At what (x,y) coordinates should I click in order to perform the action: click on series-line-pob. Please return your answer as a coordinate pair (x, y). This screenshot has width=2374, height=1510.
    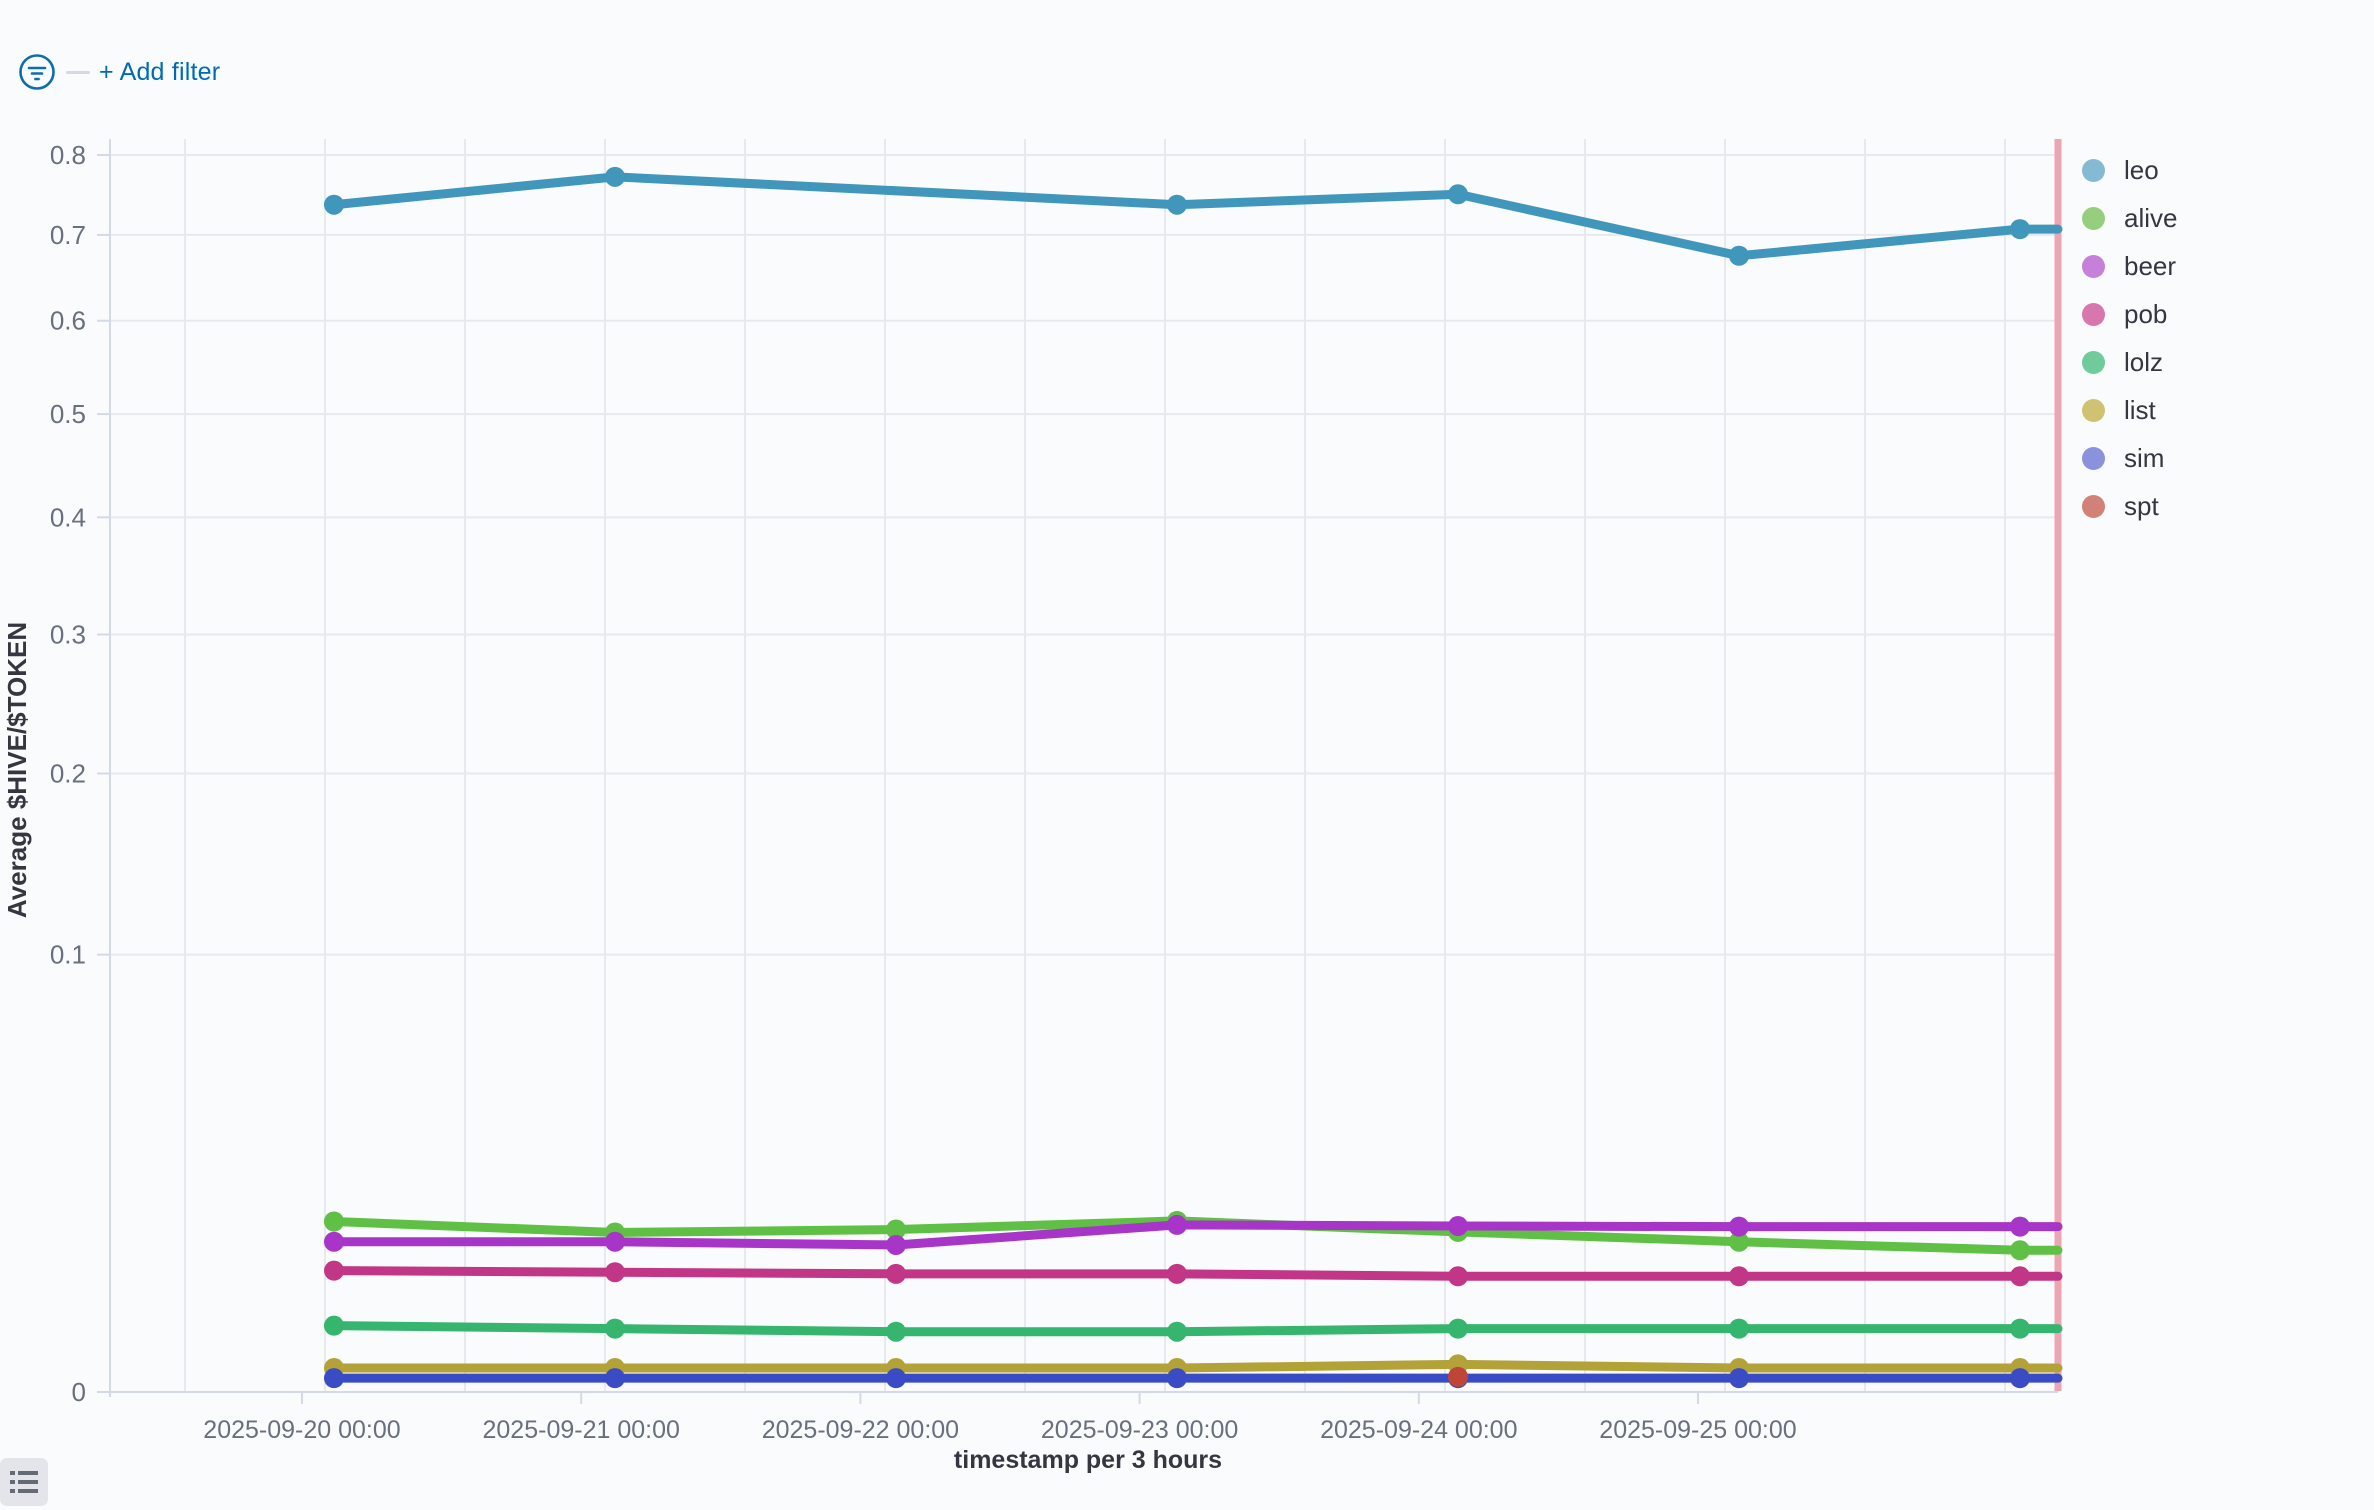
    Looking at the image, I should click on (1196, 1273).